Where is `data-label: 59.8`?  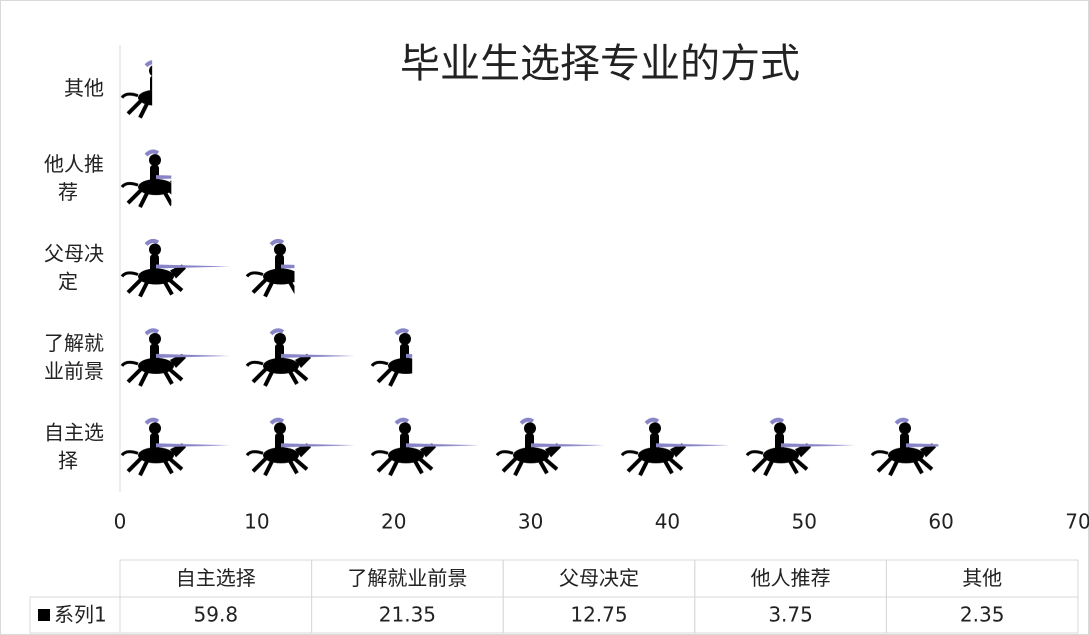 data-label: 59.8 is located at coordinates (216, 615).